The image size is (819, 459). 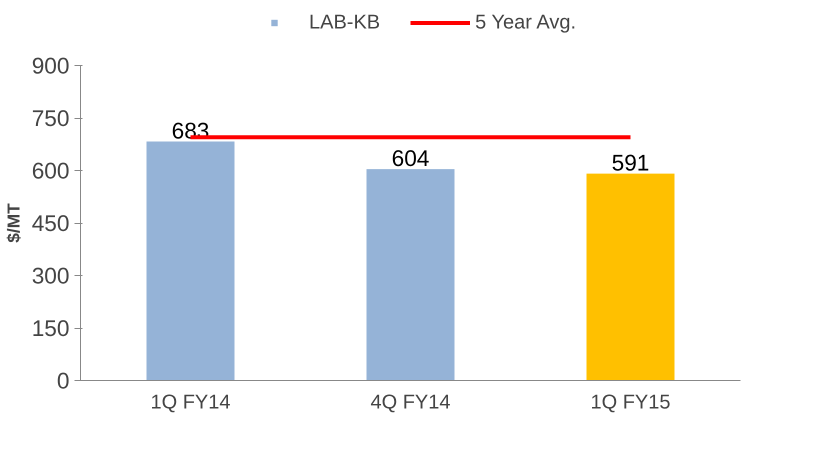 What do you see at coordinates (344, 22) in the screenshot?
I see `legend-label: LAB-KB` at bounding box center [344, 22].